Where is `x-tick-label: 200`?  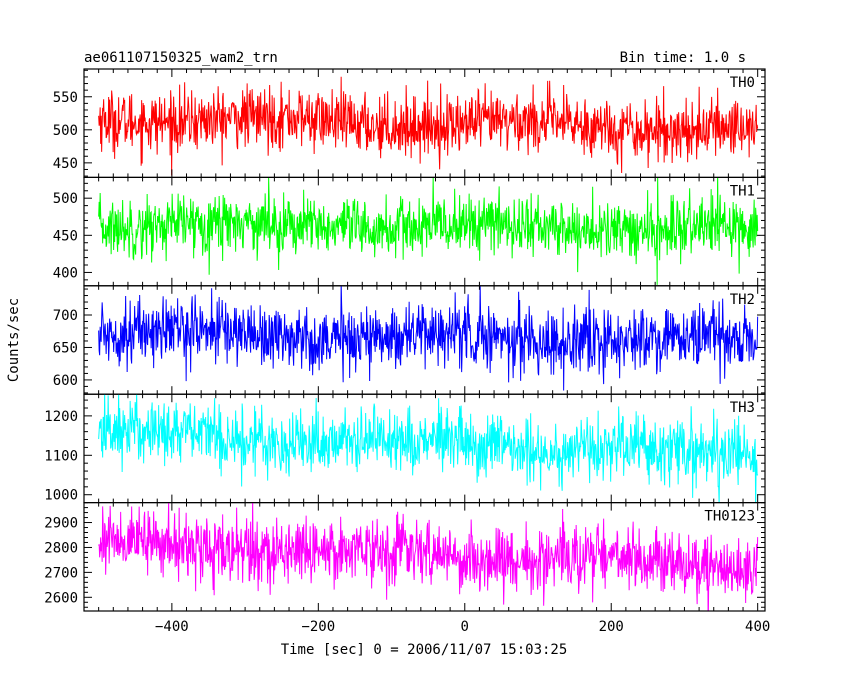 x-tick-label: 200 is located at coordinates (611, 627).